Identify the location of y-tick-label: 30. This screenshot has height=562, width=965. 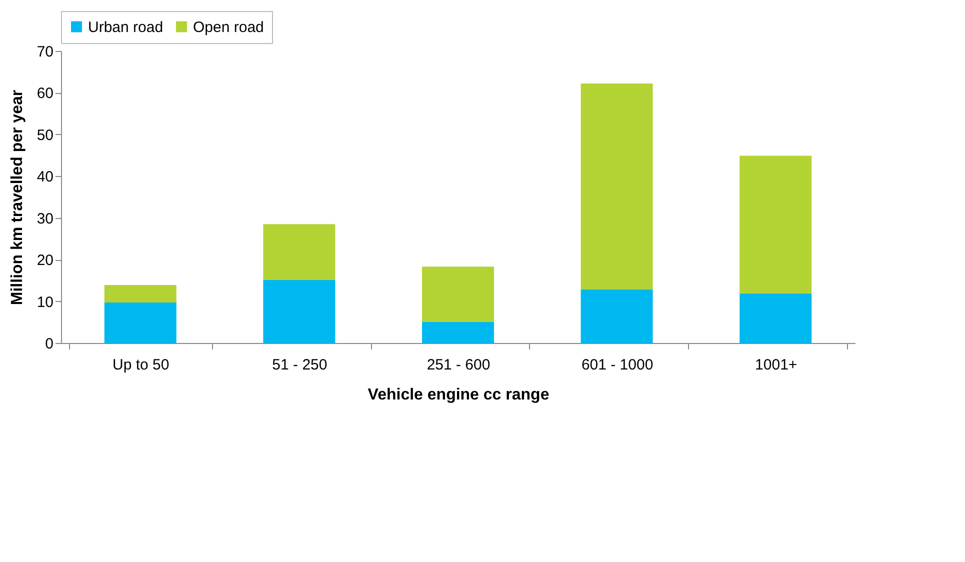
(45, 219).